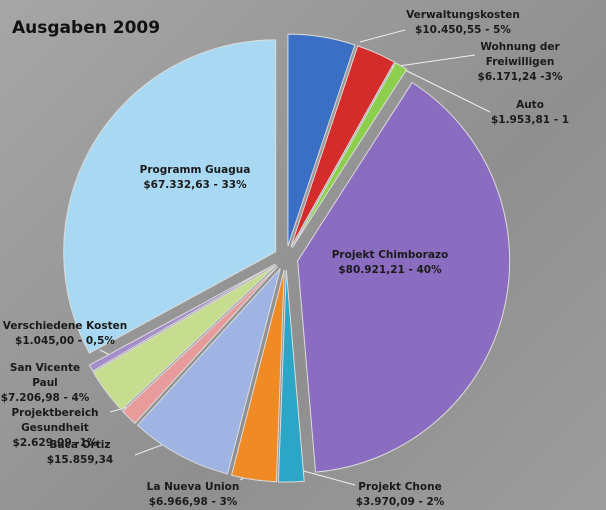  Describe the element at coordinates (65, 341) in the screenshot. I see `value-label: $1.045,00 - 0,5%` at that location.